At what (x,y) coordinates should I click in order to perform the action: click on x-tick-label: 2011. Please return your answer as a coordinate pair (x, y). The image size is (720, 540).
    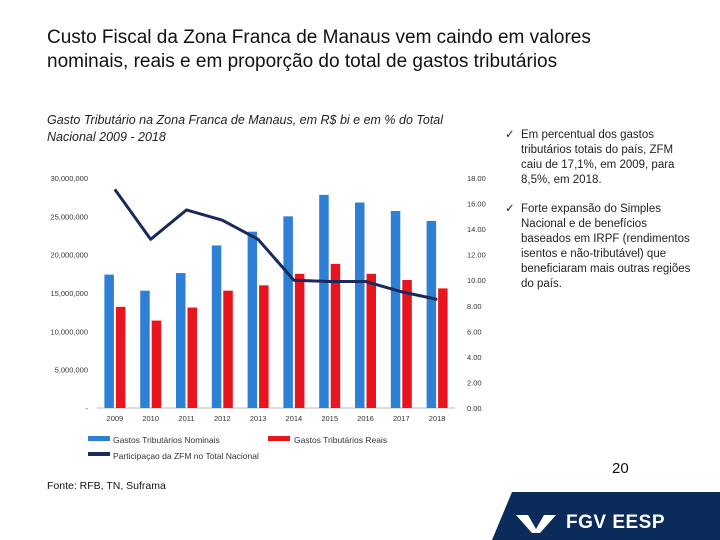
    Looking at the image, I should click on (186, 418).